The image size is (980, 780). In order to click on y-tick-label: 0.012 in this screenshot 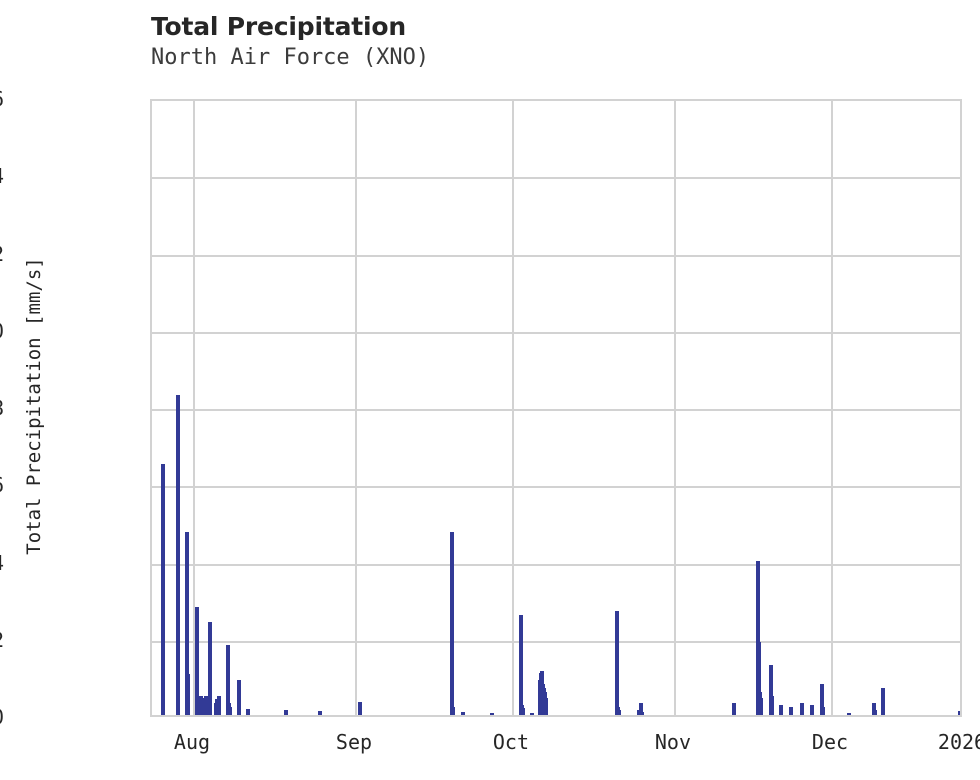, I will do `click(9, 254)`.